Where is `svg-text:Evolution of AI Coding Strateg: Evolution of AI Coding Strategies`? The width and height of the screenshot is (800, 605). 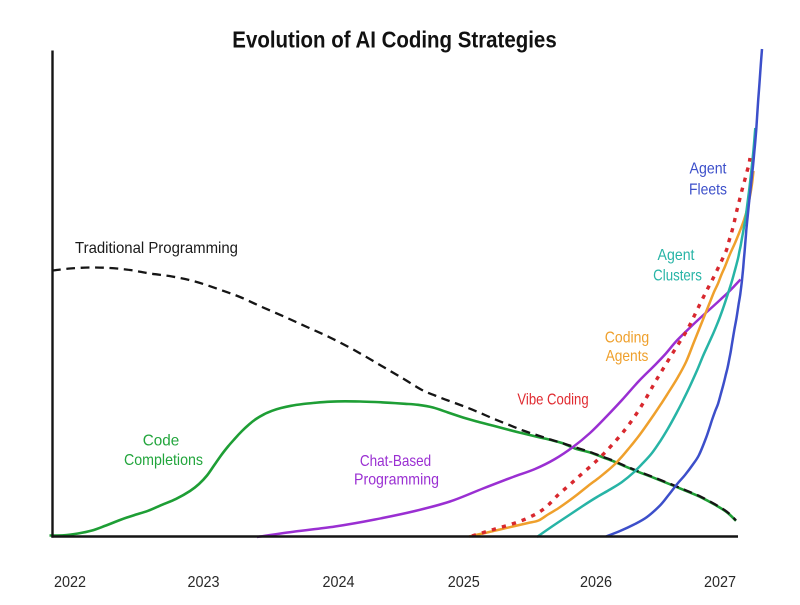
svg-text:Evolution of AI Coding Strateg: Evolution of AI Coding Strategies is located at coordinates (394, 39).